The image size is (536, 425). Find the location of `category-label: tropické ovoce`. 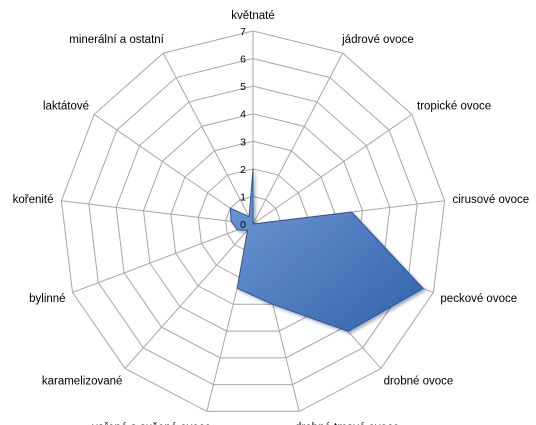

category-label: tropické ovoce is located at coordinates (454, 106).